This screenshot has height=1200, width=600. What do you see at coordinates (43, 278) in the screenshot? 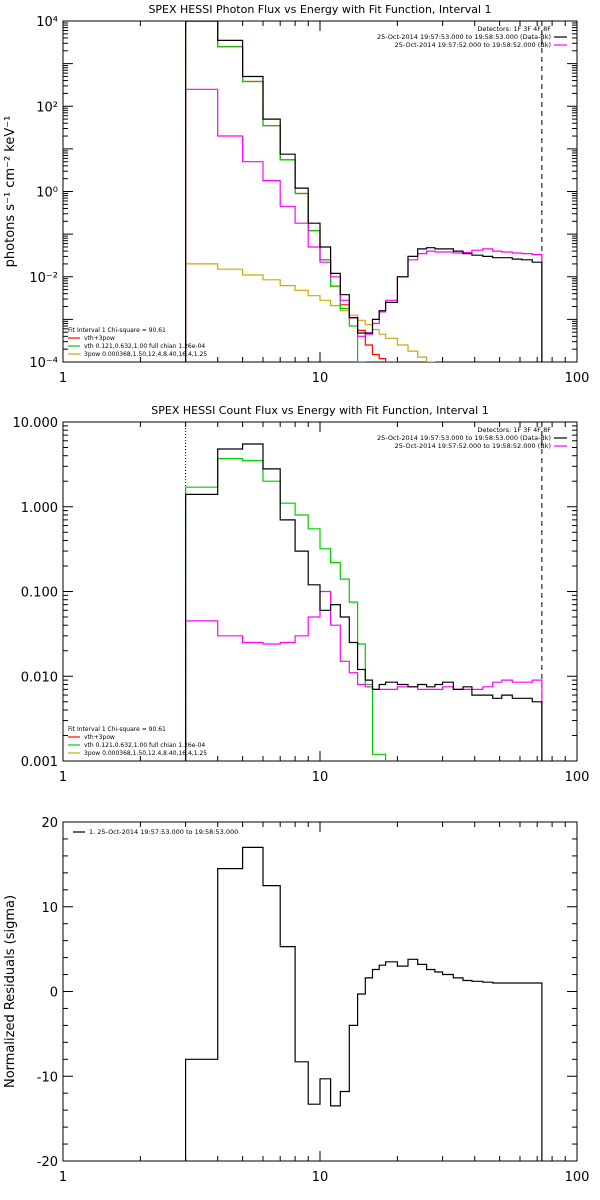
I see `y-tick-label: 10⁻²` at bounding box center [43, 278].